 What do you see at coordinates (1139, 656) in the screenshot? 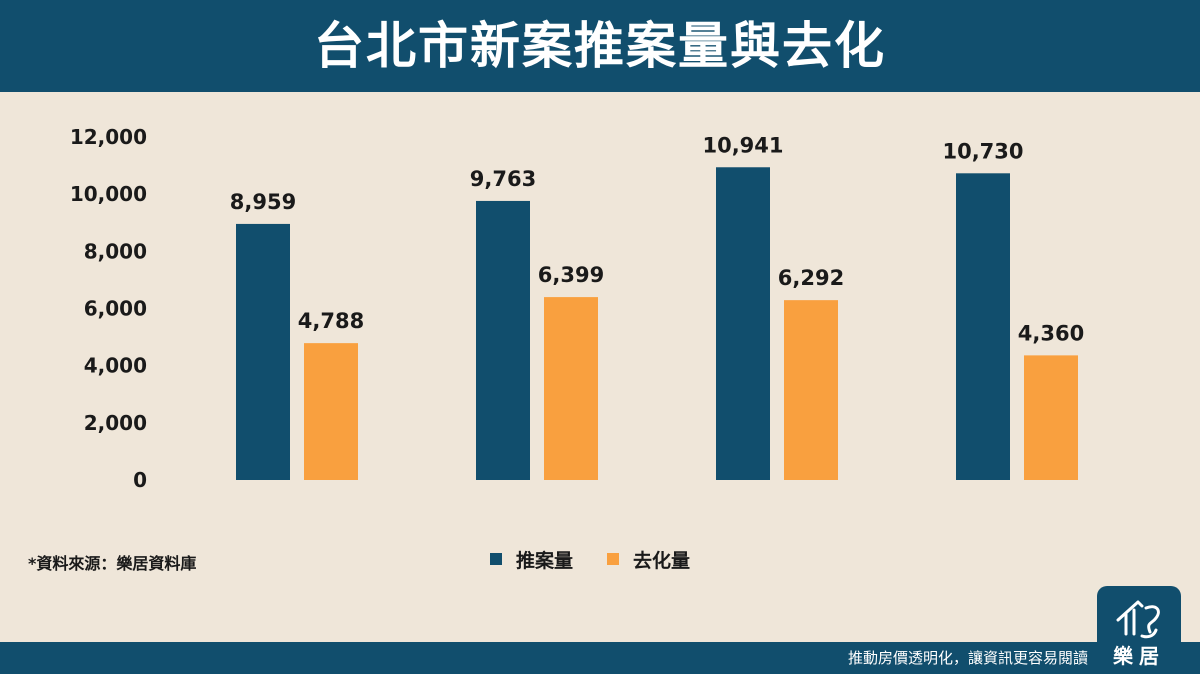
I see `logo-text: 樂居` at bounding box center [1139, 656].